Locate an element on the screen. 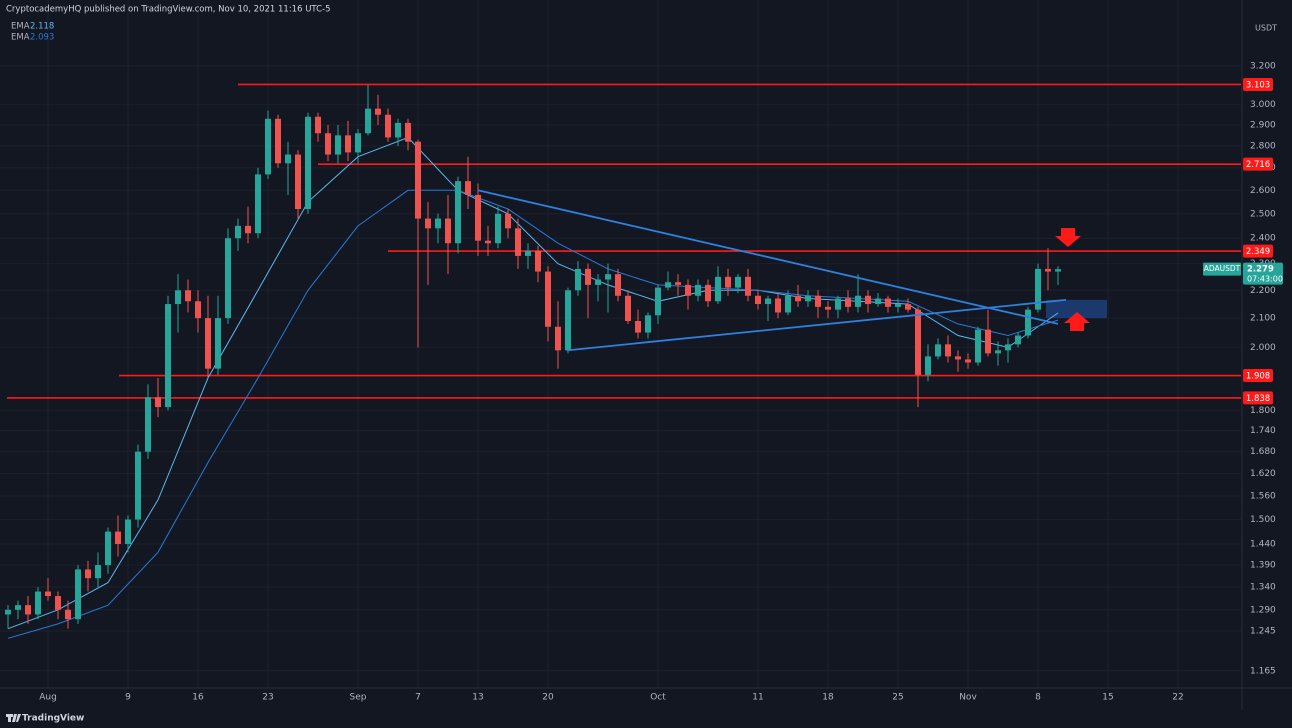 The width and height of the screenshot is (1292, 728). y-tick-label: 1.340 is located at coordinates (1263, 588).